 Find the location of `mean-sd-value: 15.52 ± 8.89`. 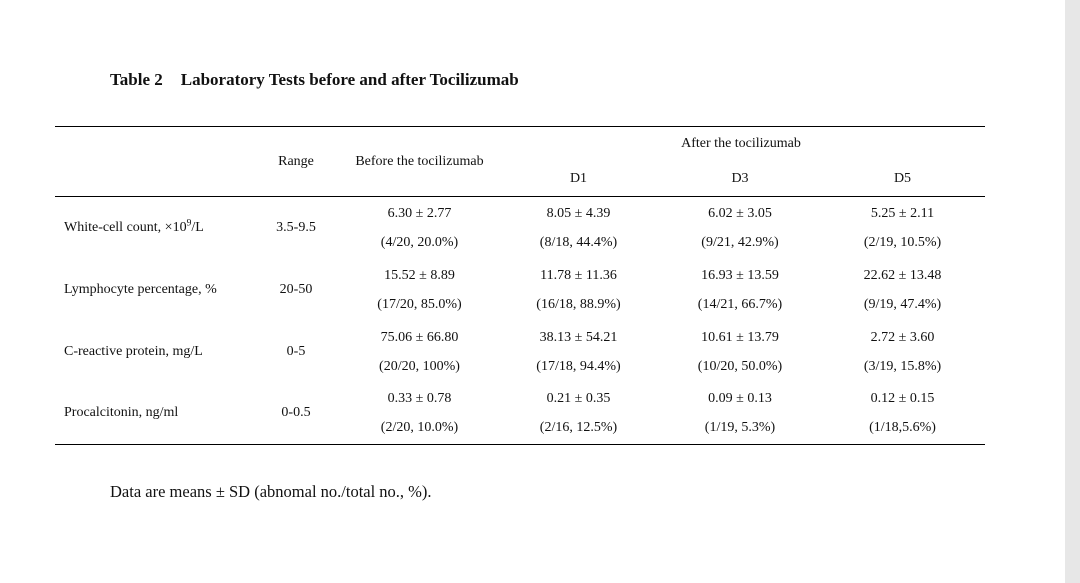

mean-sd-value: 15.52 ± 8.89 is located at coordinates (419, 275).